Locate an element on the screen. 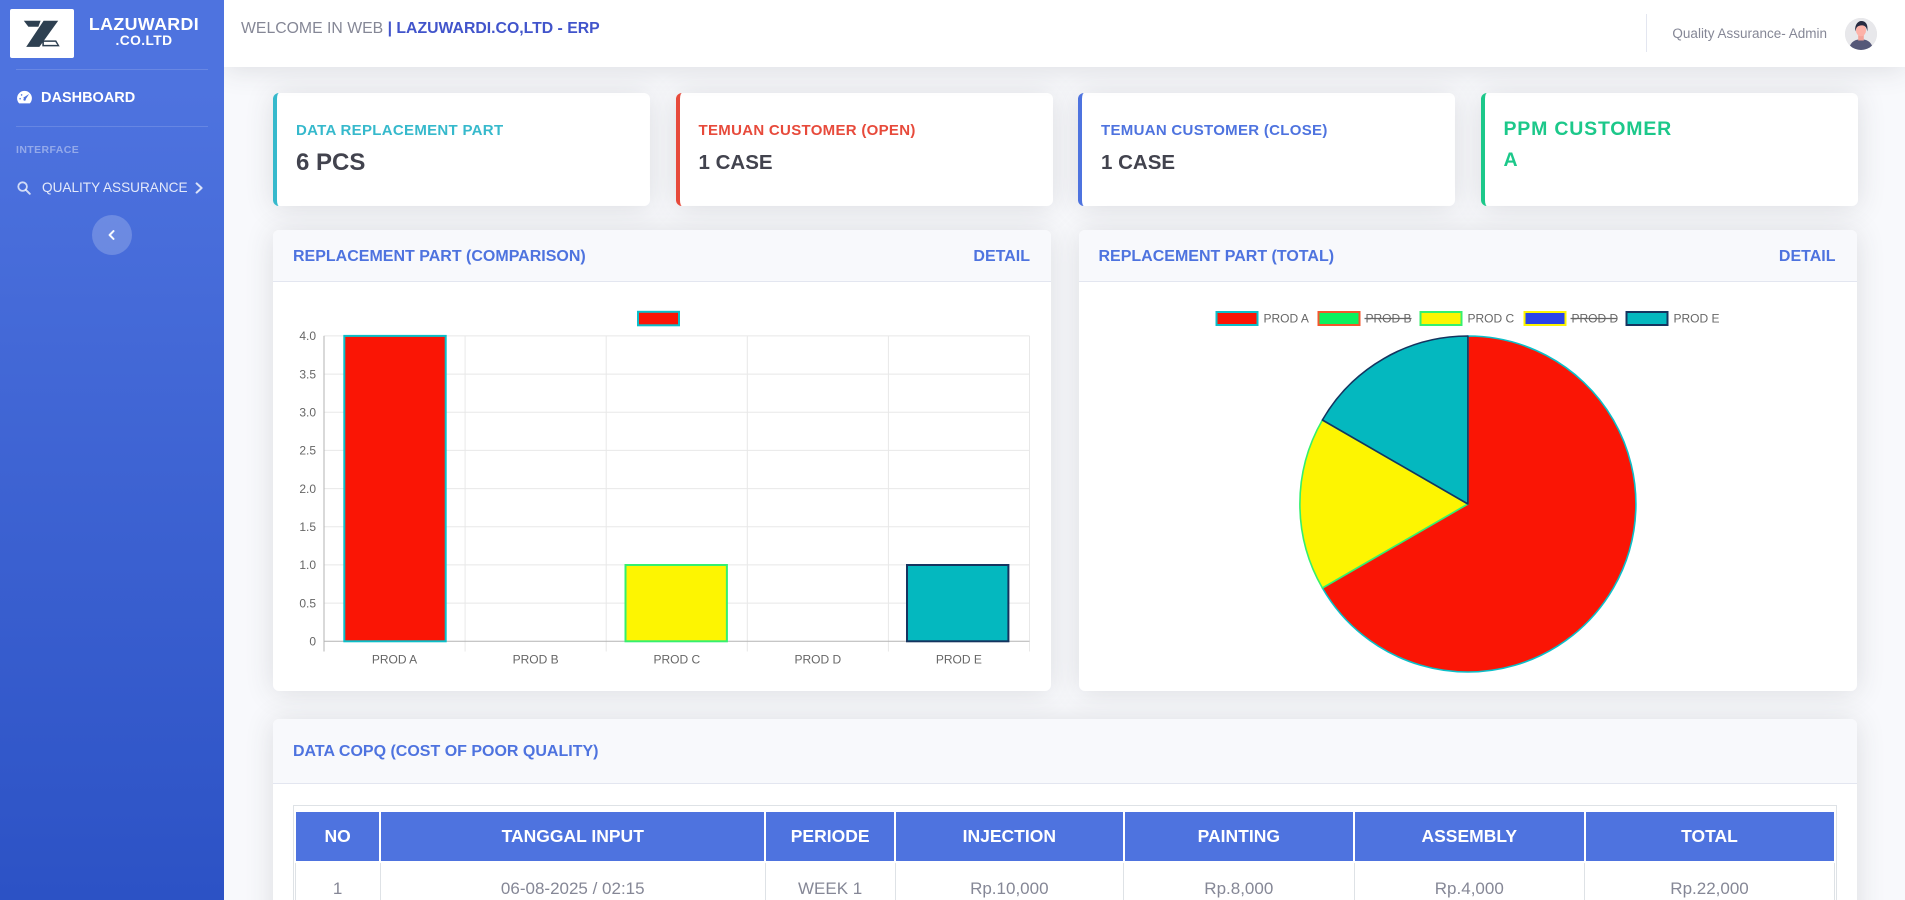  svg-text: 2.0 is located at coordinates (307, 489).